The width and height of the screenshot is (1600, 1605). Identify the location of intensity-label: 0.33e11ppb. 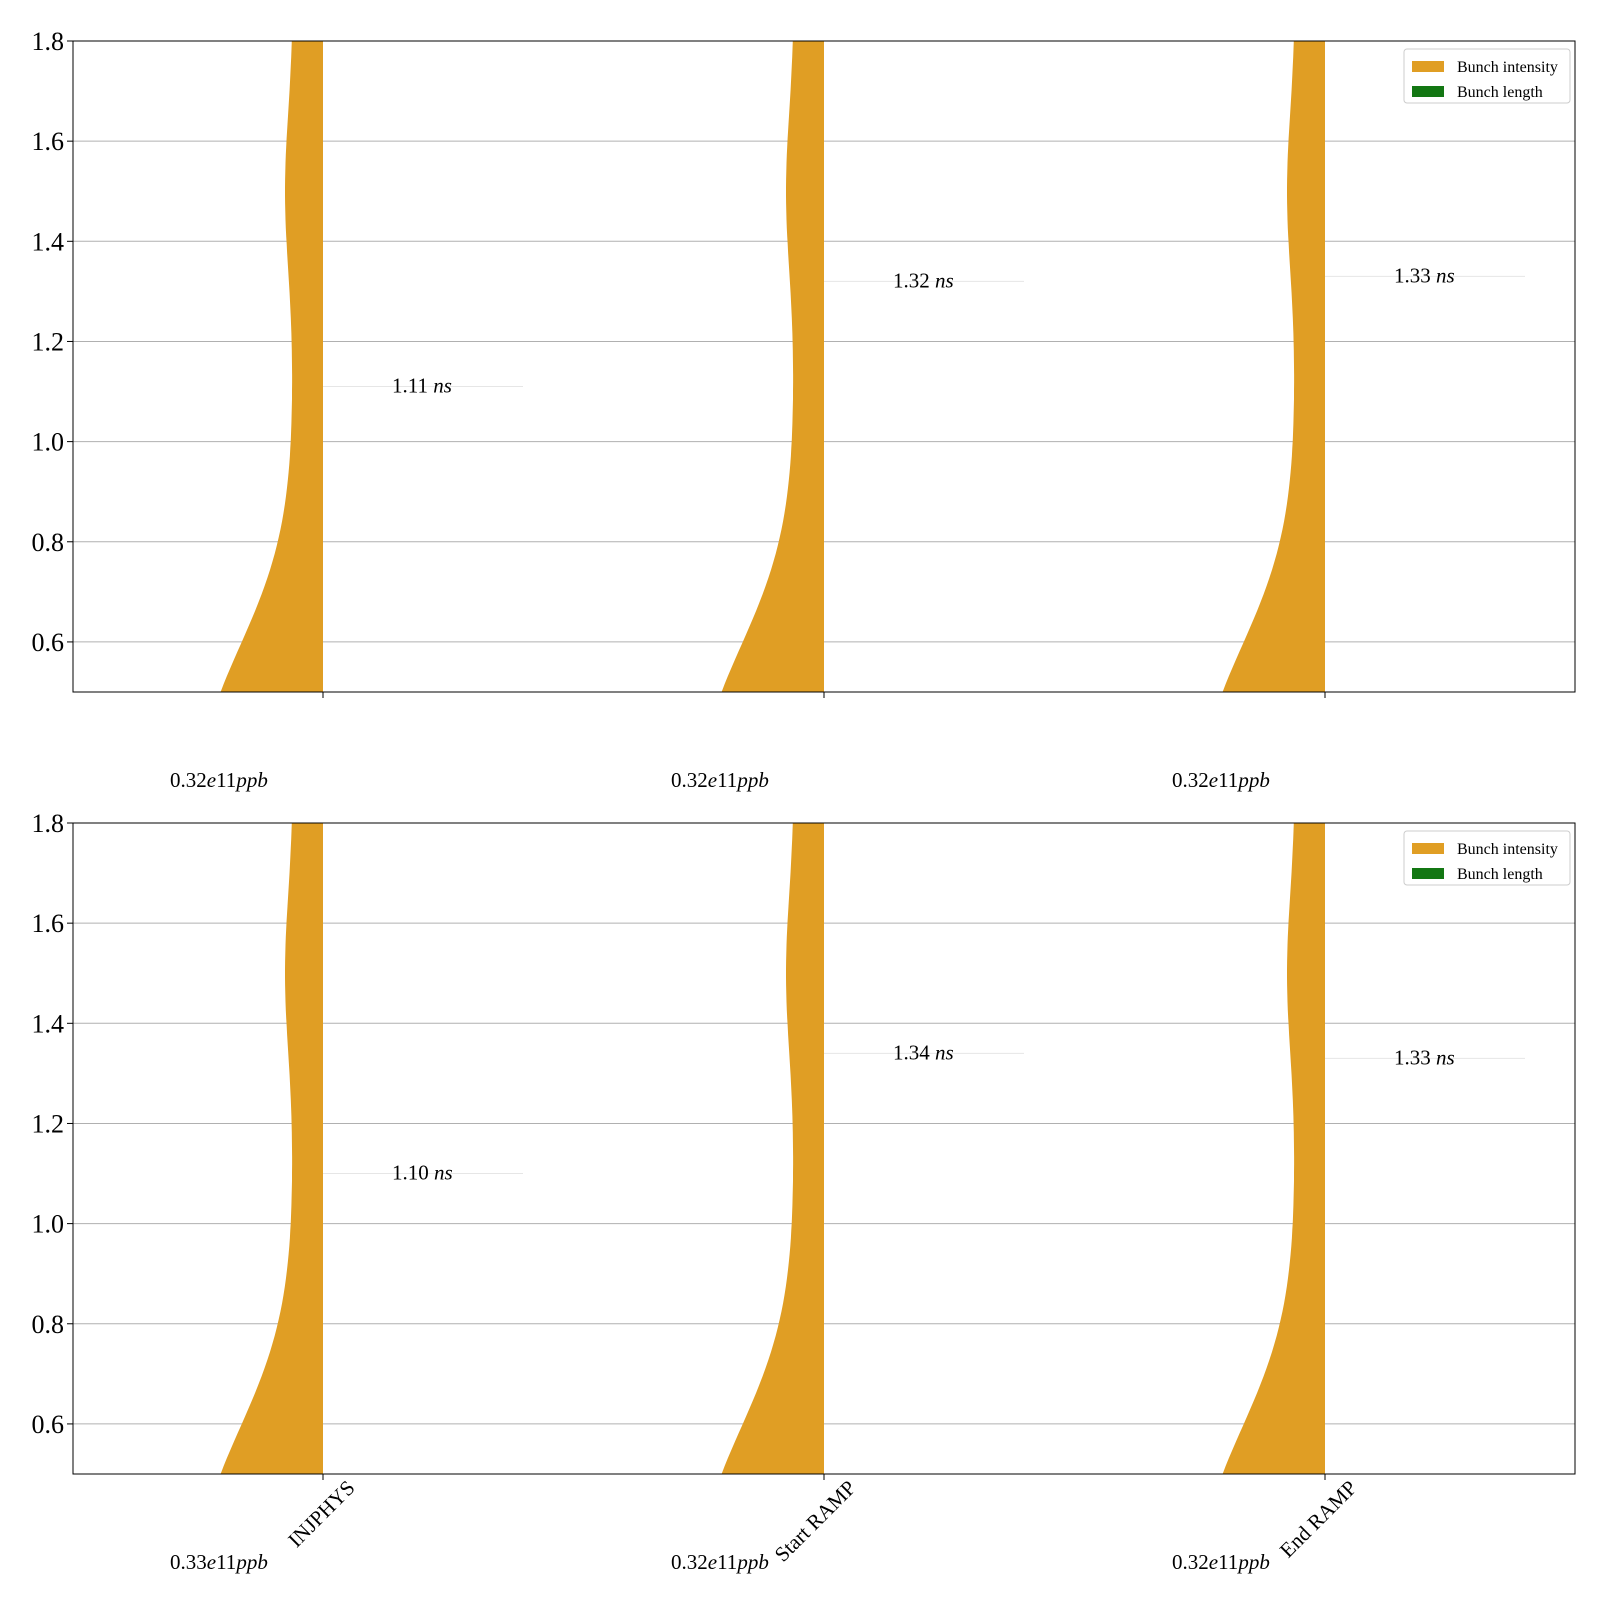
(219, 1562).